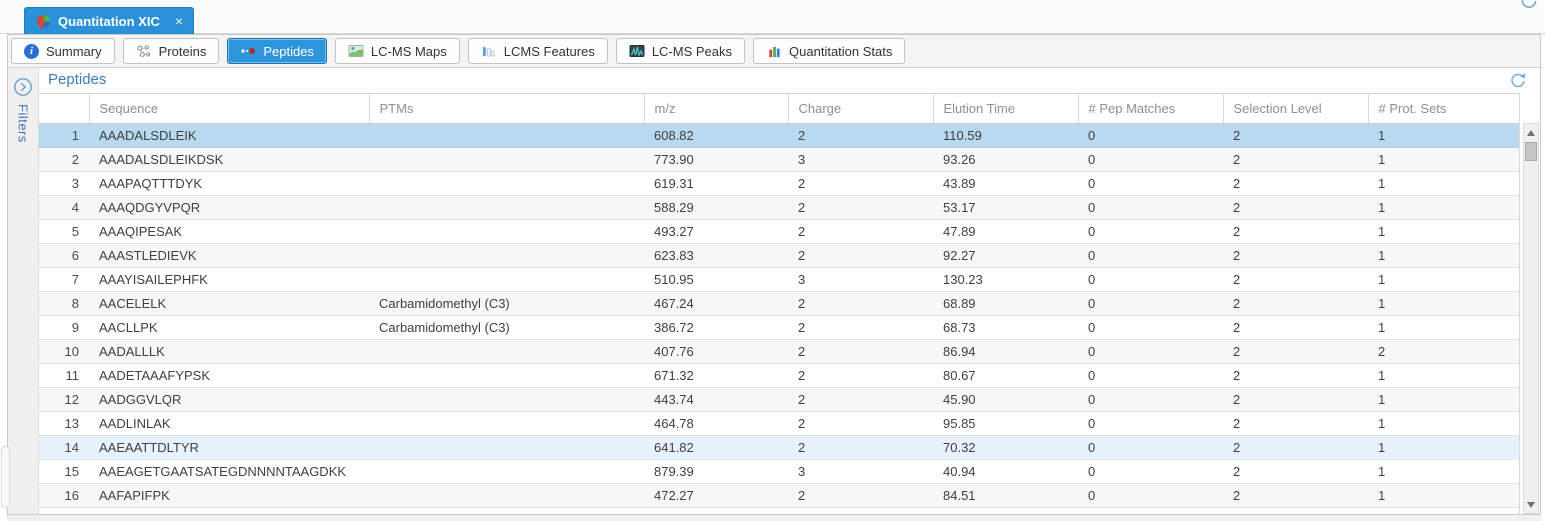  What do you see at coordinates (779, 207) in the screenshot?
I see `table-row: 4 AAAQDGYVPQR 588.29 2 53.17 0 2 1` at bounding box center [779, 207].